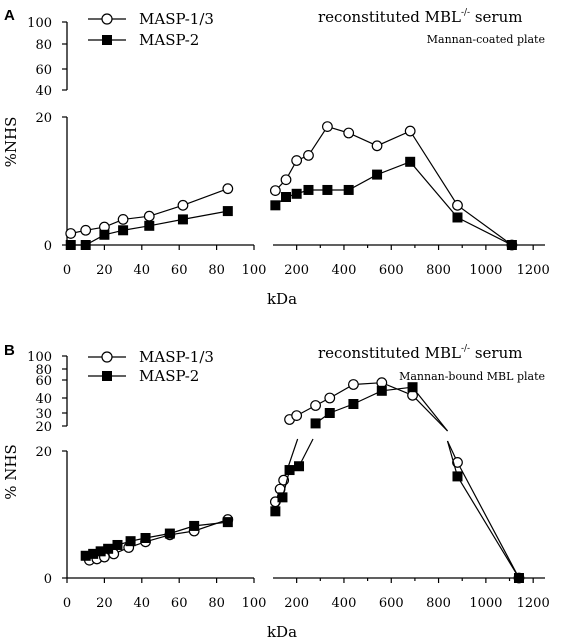 The image size is (561, 642). What do you see at coordinates (179, 603) in the screenshot?
I see `panel-b-x-tick-label: 60` at bounding box center [179, 603].